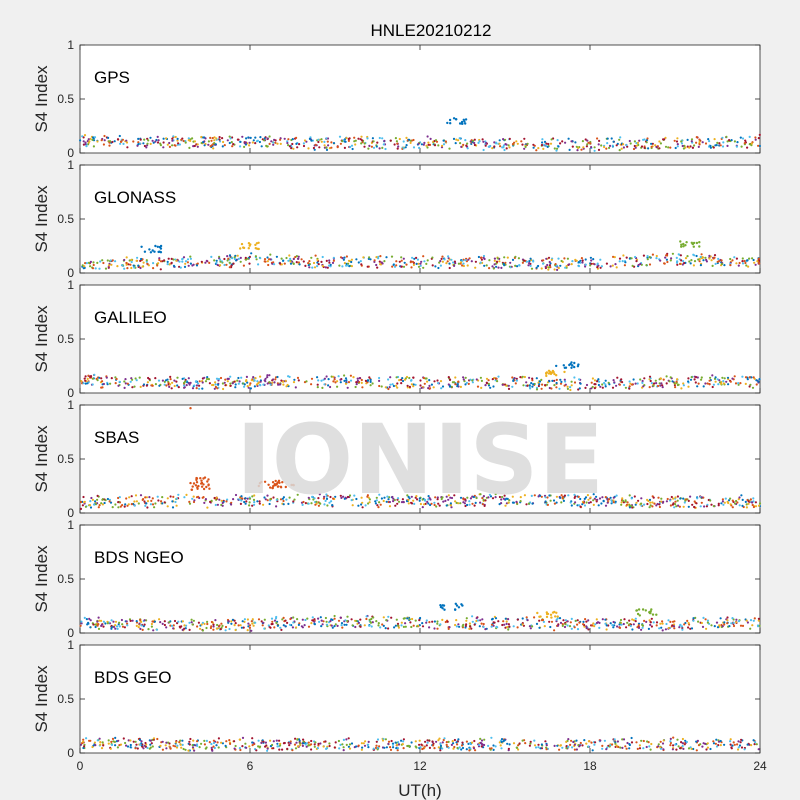 Image resolution: width=800 pixels, height=800 pixels. What do you see at coordinates (420, 459) in the screenshot?
I see `panel-plot-area` at bounding box center [420, 459].